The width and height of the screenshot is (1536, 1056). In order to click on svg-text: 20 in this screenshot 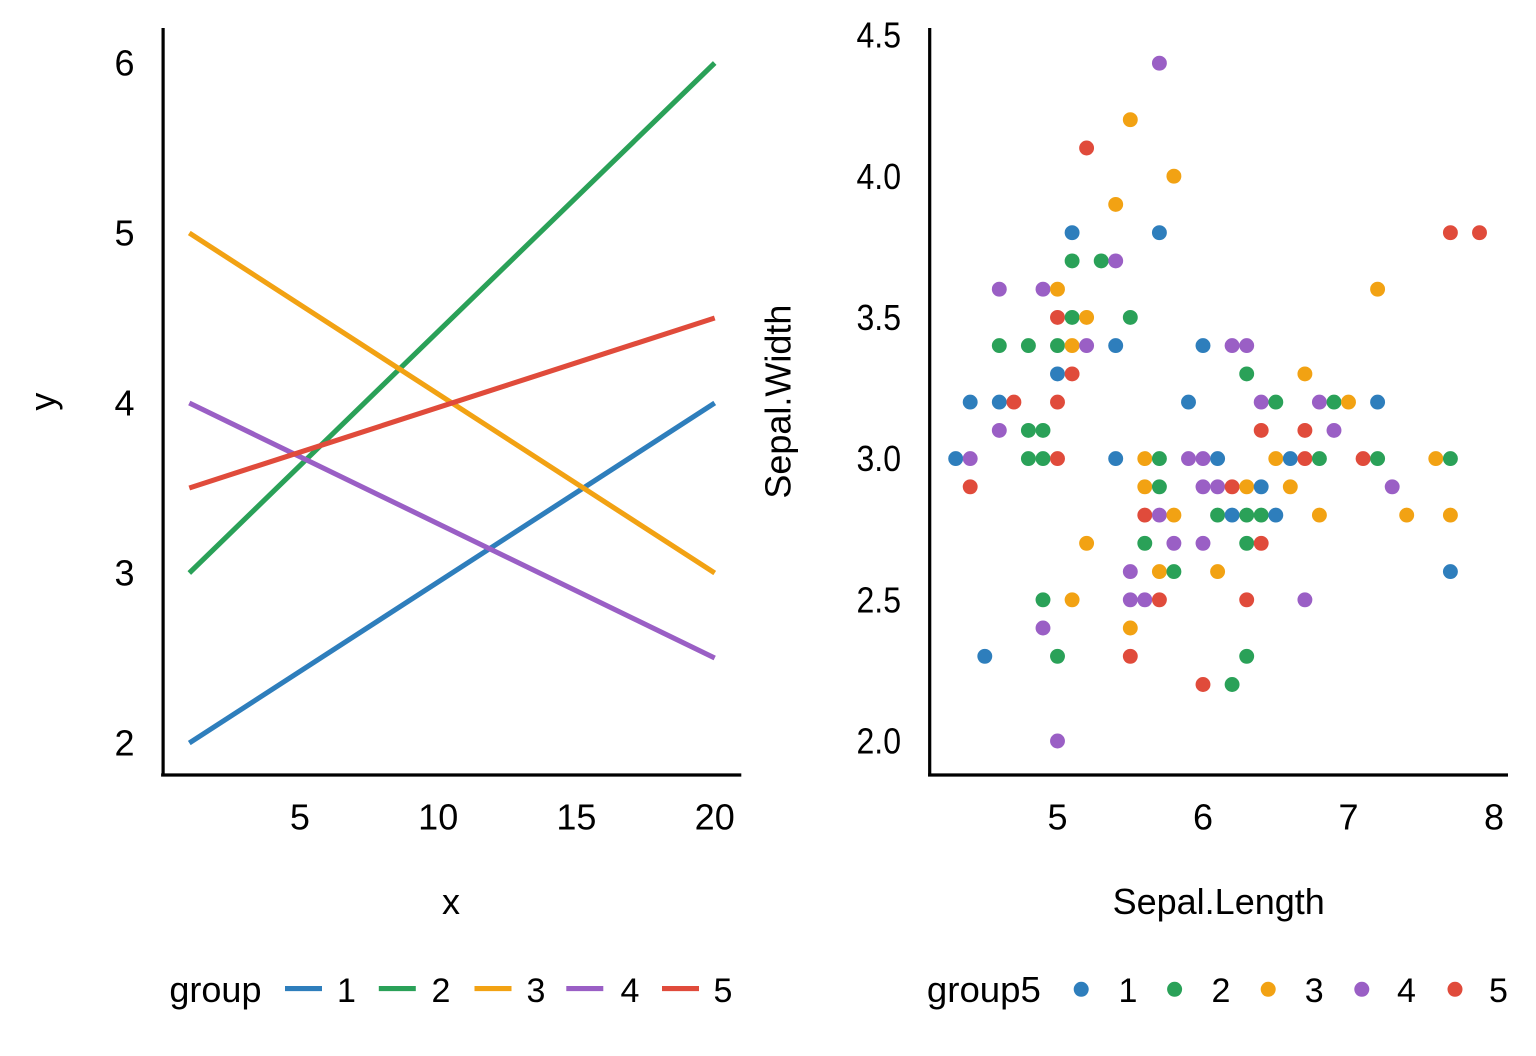, I will do `click(715, 816)`.